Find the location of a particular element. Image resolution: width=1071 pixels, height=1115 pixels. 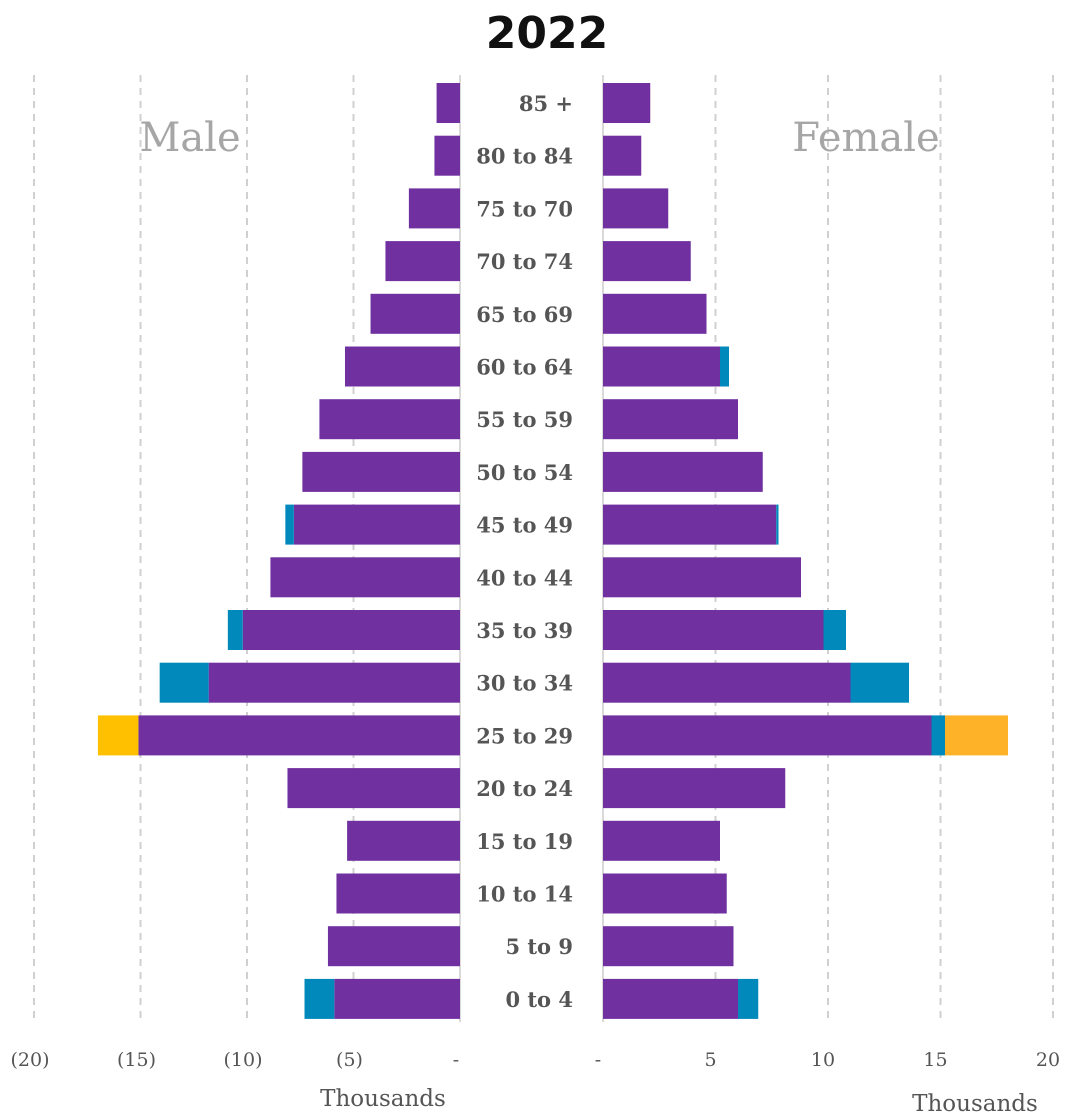

age-group-label: 60 to 64 is located at coordinates (524, 367).